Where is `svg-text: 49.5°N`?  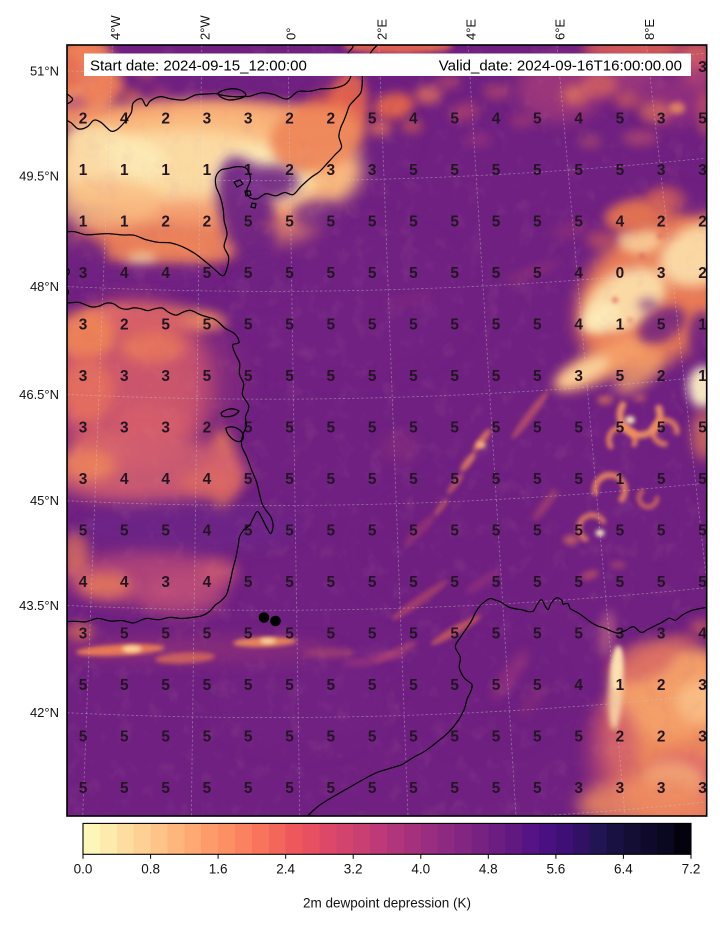
svg-text: 49.5°N is located at coordinates (39, 175).